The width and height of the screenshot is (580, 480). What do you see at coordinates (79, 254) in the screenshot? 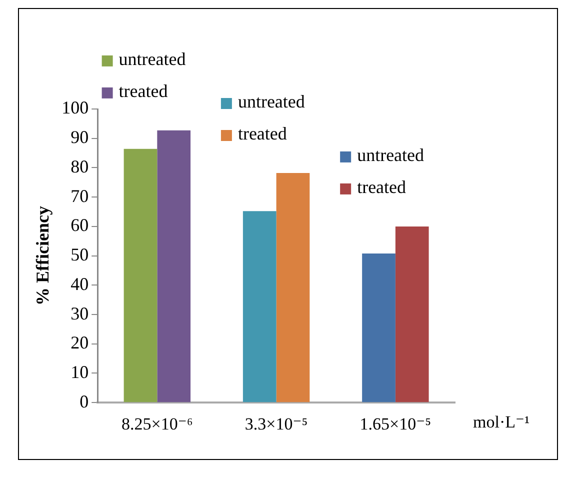
I see `y-tick-label: 50` at bounding box center [79, 254].